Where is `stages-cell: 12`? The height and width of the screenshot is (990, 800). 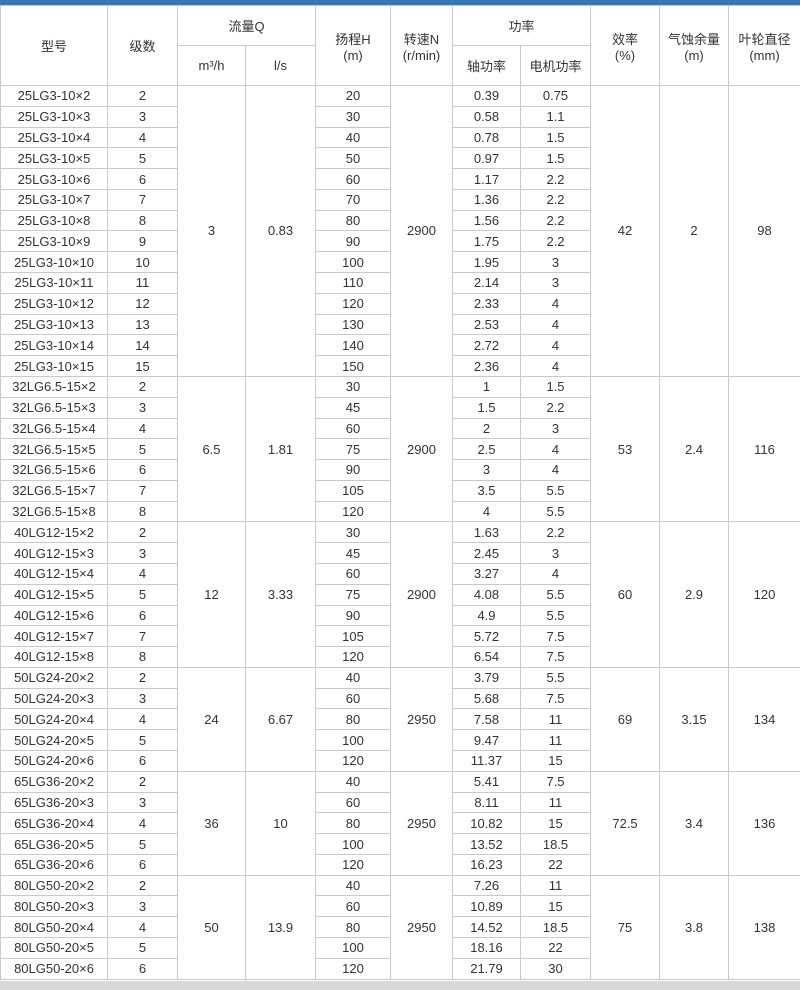
stages-cell: 12 is located at coordinates (142, 303).